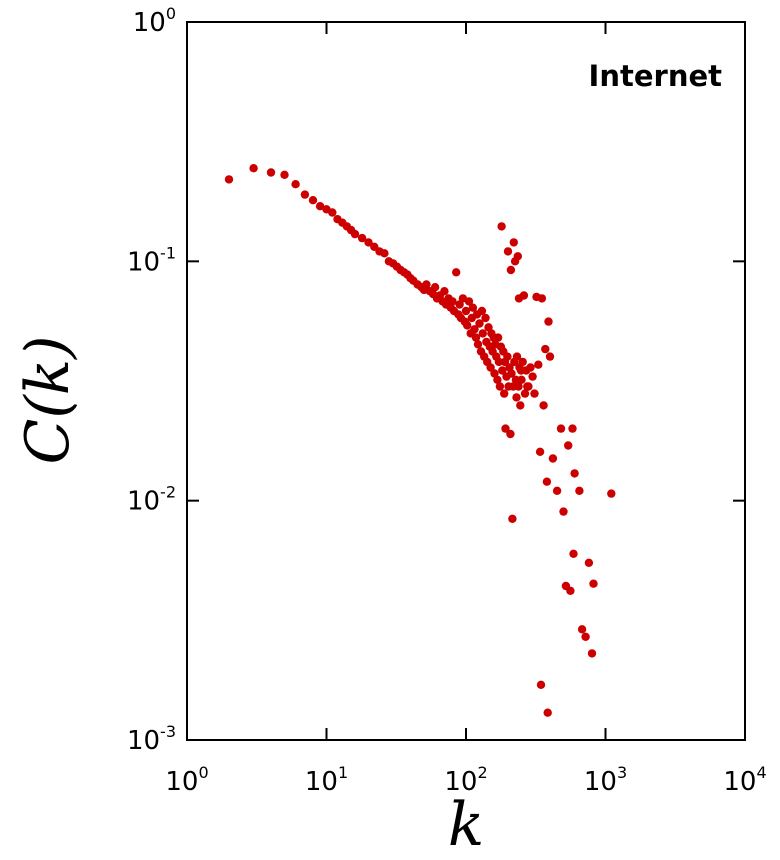 This screenshot has width=780, height=860. I want to click on y-tick-label-exp: -1, so click(168, 252).